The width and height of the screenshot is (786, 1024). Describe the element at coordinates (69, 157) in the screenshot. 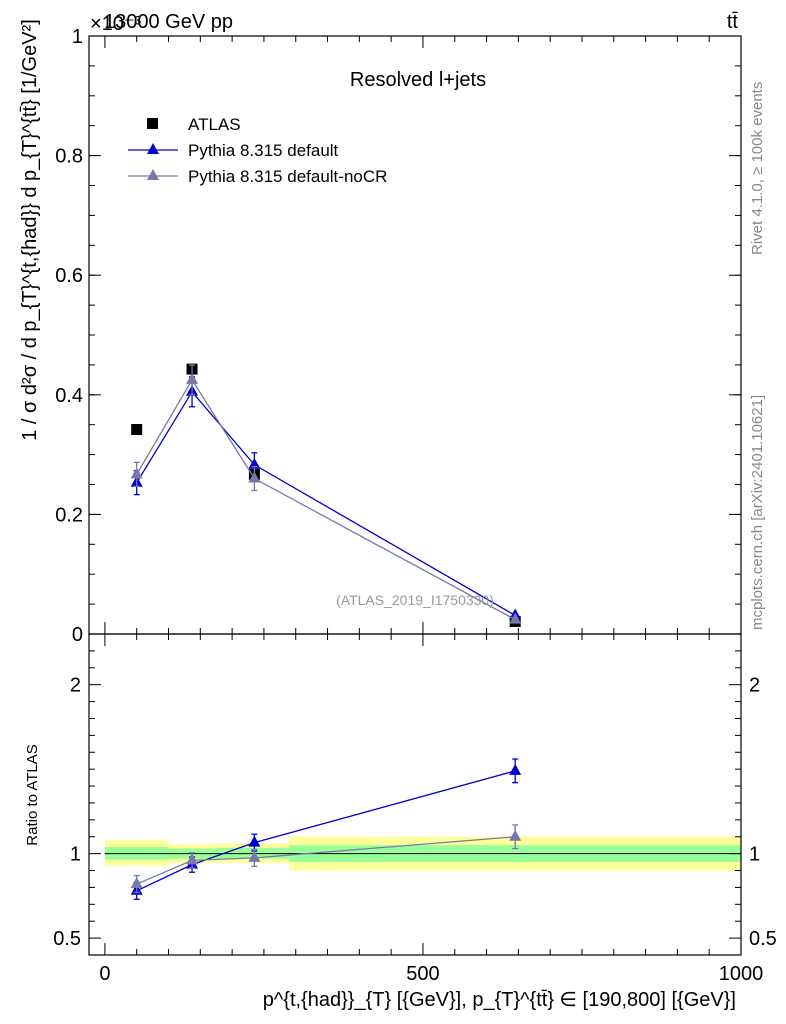

I see `main-y-tick-label: 0.8` at that location.